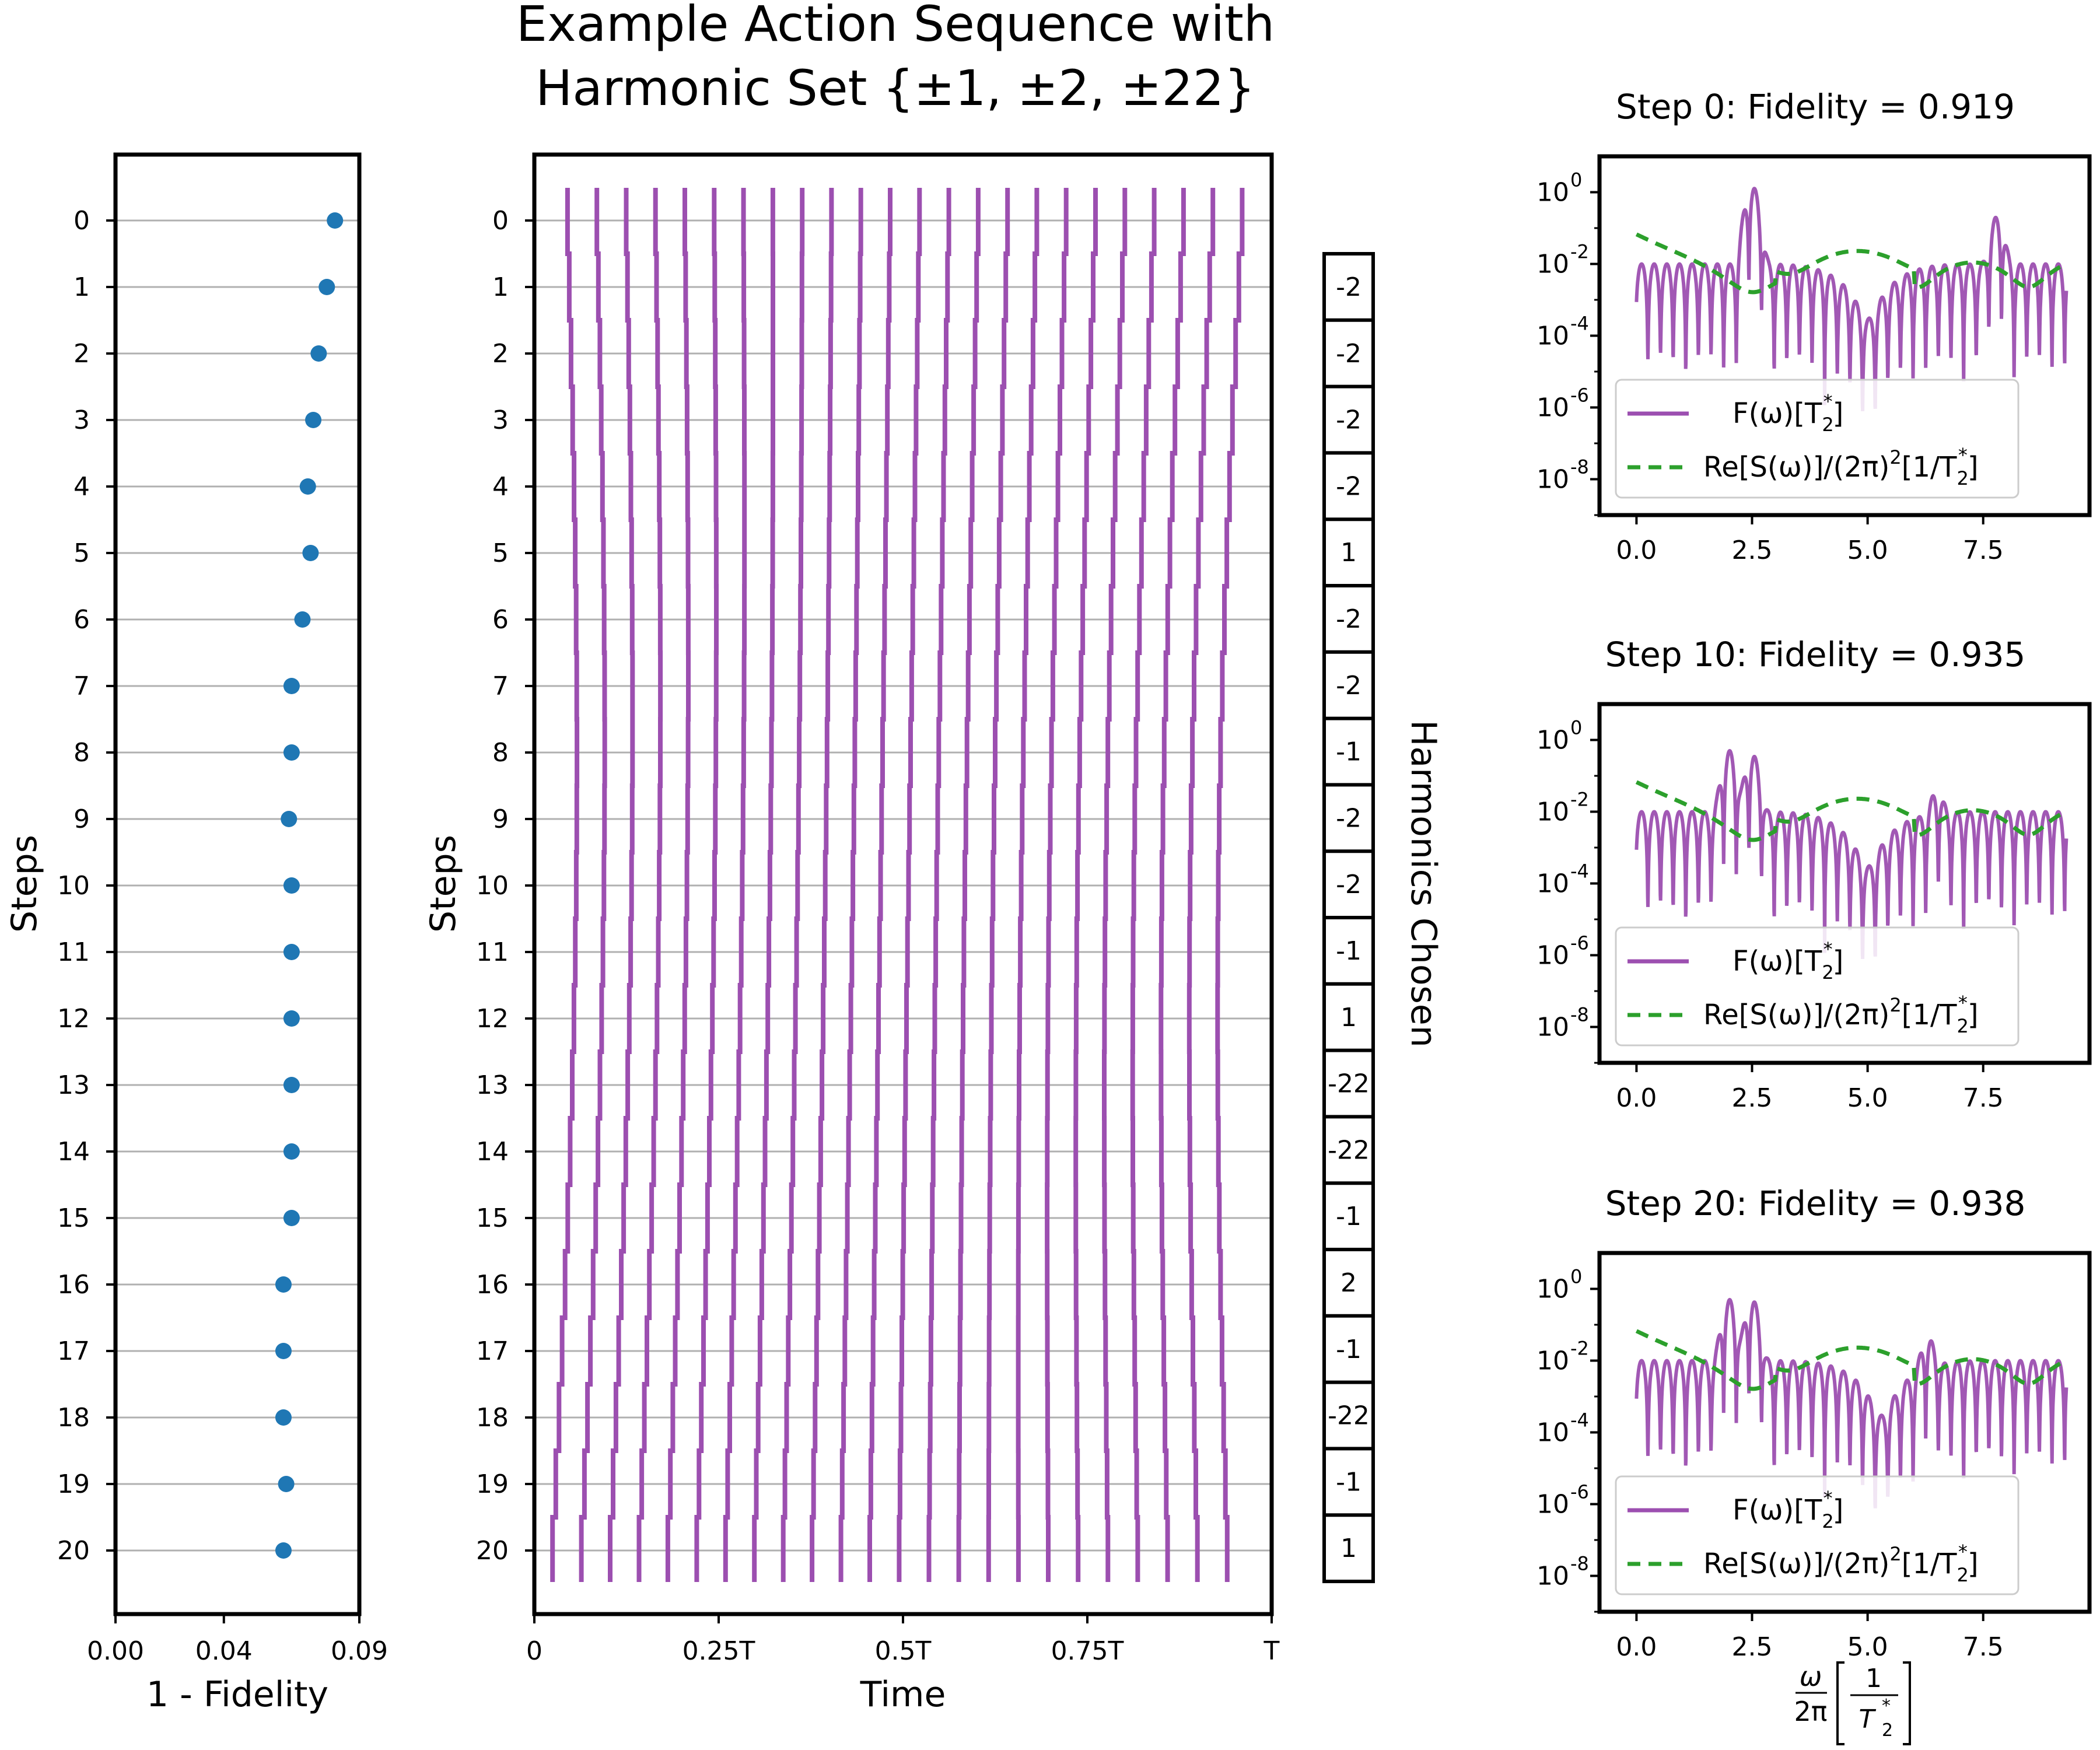 Image resolution: width=2100 pixels, height=1750 pixels. I want to click on y-tick-label: 11, so click(492, 952).